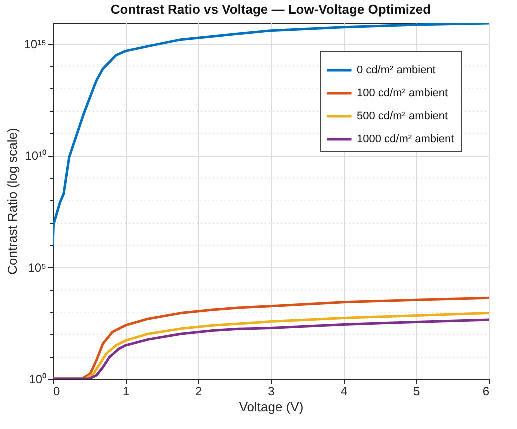  What do you see at coordinates (405, 140) in the screenshot?
I see `legend-label: 1000 cd/m² ambient` at bounding box center [405, 140].